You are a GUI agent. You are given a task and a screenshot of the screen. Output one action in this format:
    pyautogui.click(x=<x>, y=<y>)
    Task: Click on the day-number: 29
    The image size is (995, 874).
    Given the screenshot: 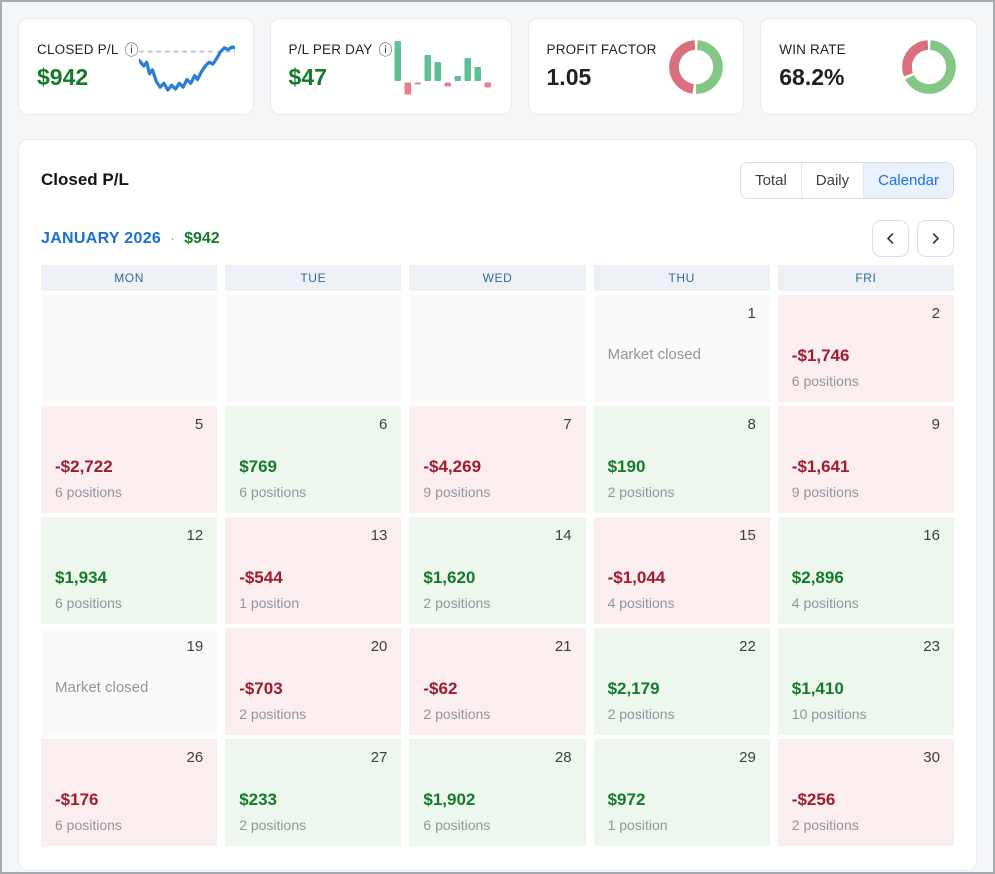 What is the action you would take?
    pyautogui.click(x=747, y=757)
    